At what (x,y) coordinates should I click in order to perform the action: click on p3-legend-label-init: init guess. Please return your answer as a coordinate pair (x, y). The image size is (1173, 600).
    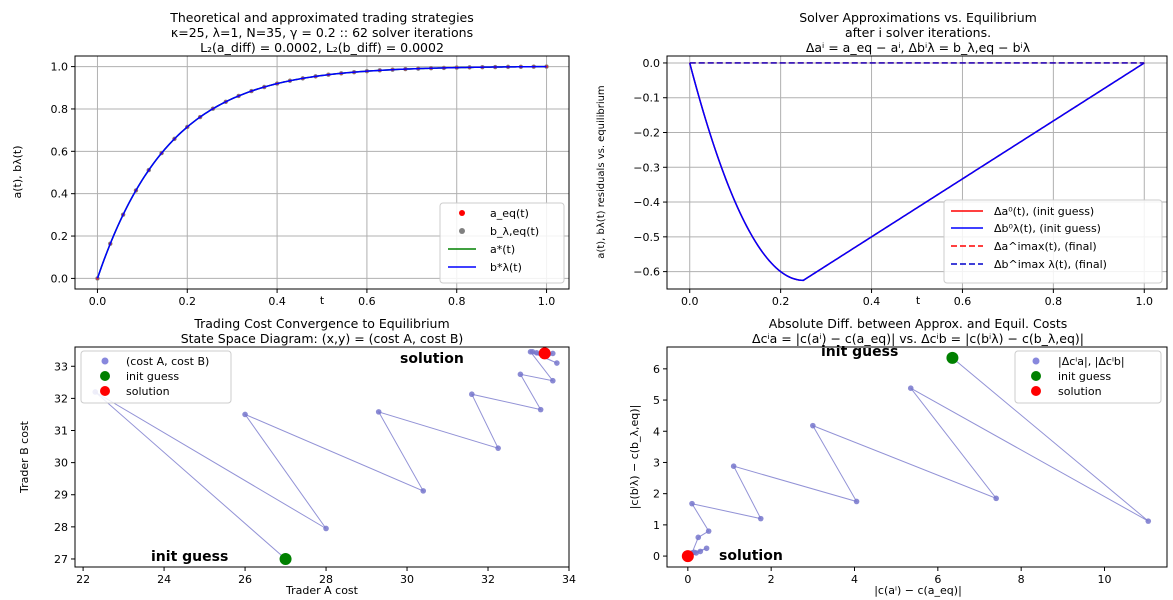
    Looking at the image, I should click on (152, 376).